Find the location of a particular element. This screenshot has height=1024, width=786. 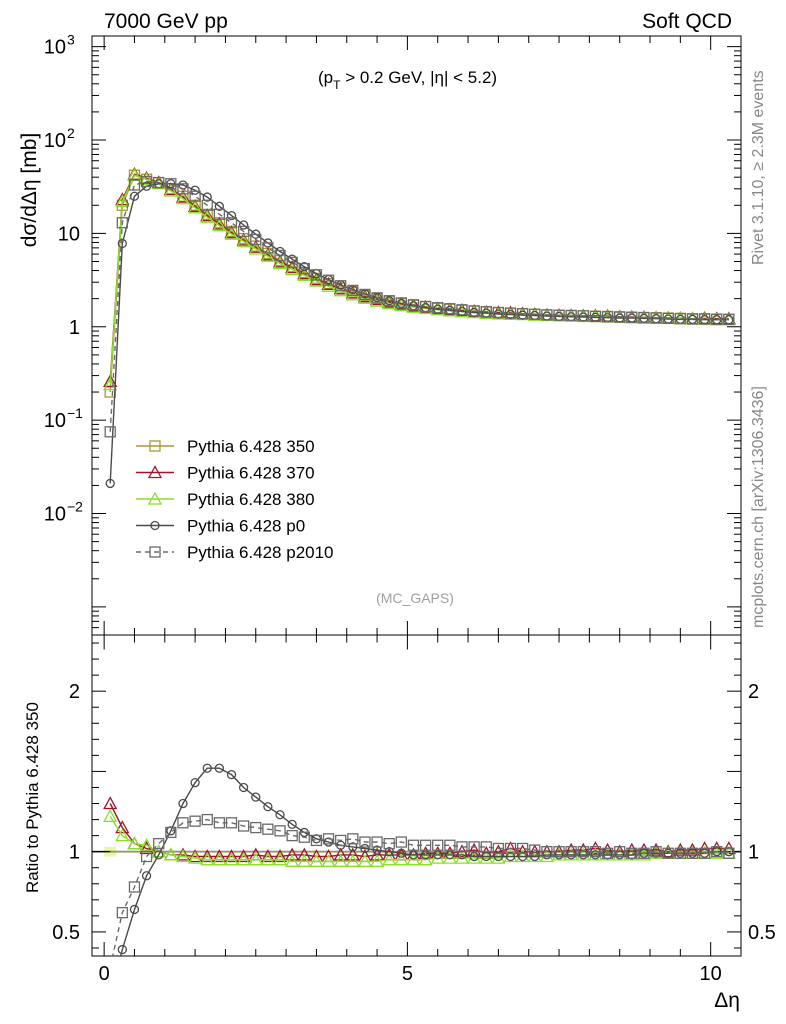

ratio-y-tick-label: 0.5 is located at coordinates (66, 933).